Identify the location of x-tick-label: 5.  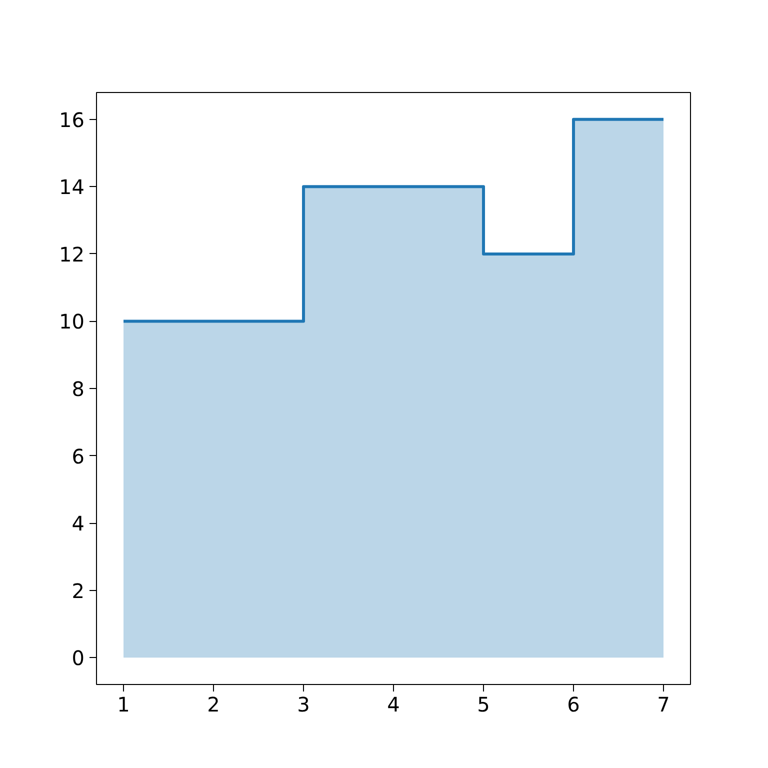
(483, 704).